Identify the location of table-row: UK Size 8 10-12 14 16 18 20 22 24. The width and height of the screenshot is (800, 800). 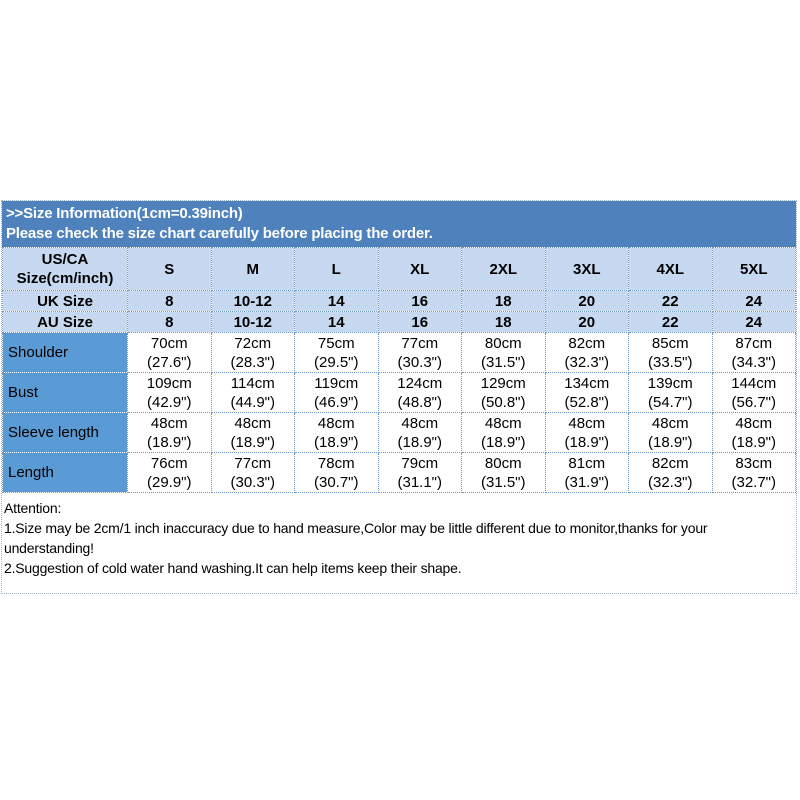
(399, 301).